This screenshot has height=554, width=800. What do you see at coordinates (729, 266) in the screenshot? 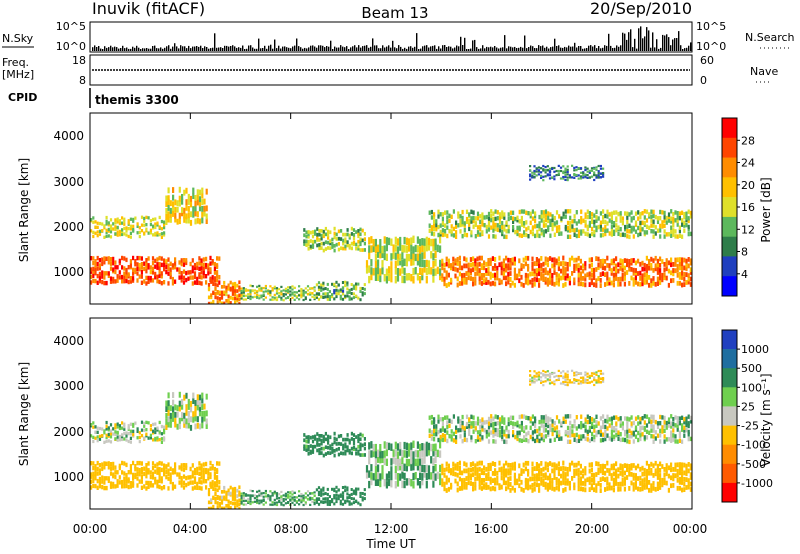
I see `power-colorbar-swatch` at bounding box center [729, 266].